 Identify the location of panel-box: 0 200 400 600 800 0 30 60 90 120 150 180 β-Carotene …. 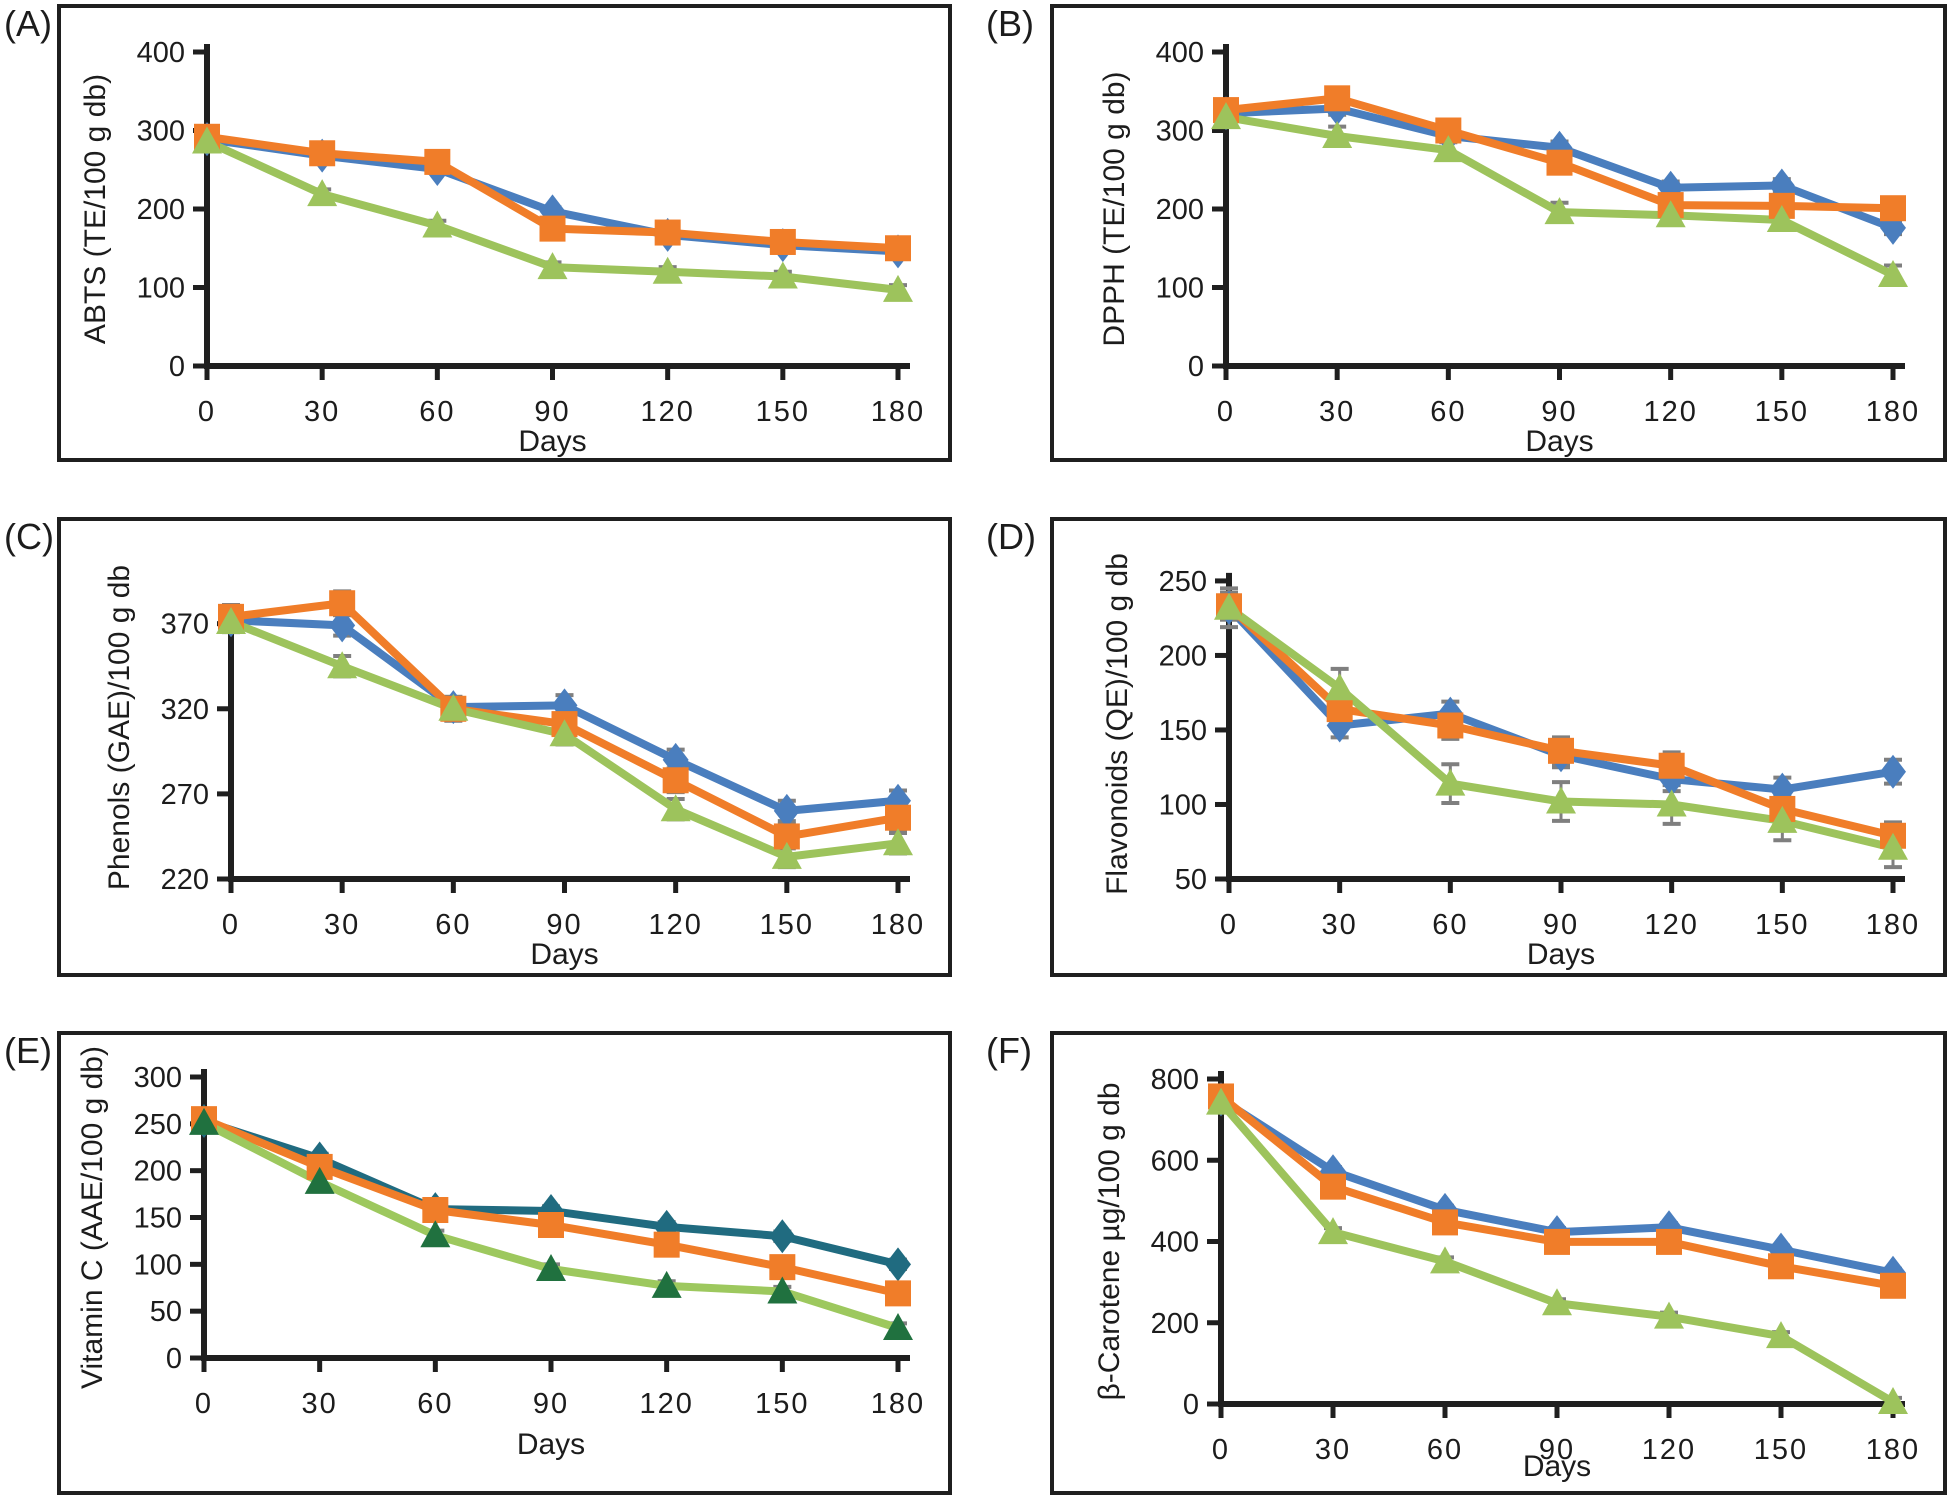
(1498, 1263).